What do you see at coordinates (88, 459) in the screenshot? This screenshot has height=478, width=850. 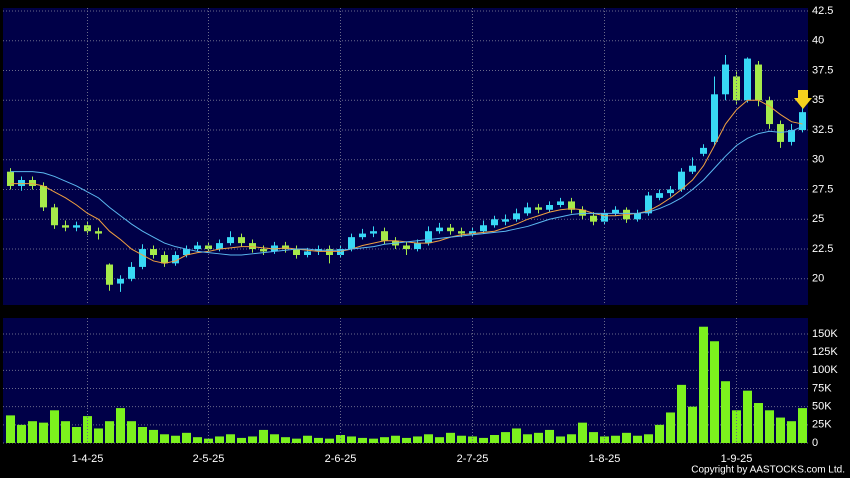 I see `x-tick-label: 1-4-25` at bounding box center [88, 459].